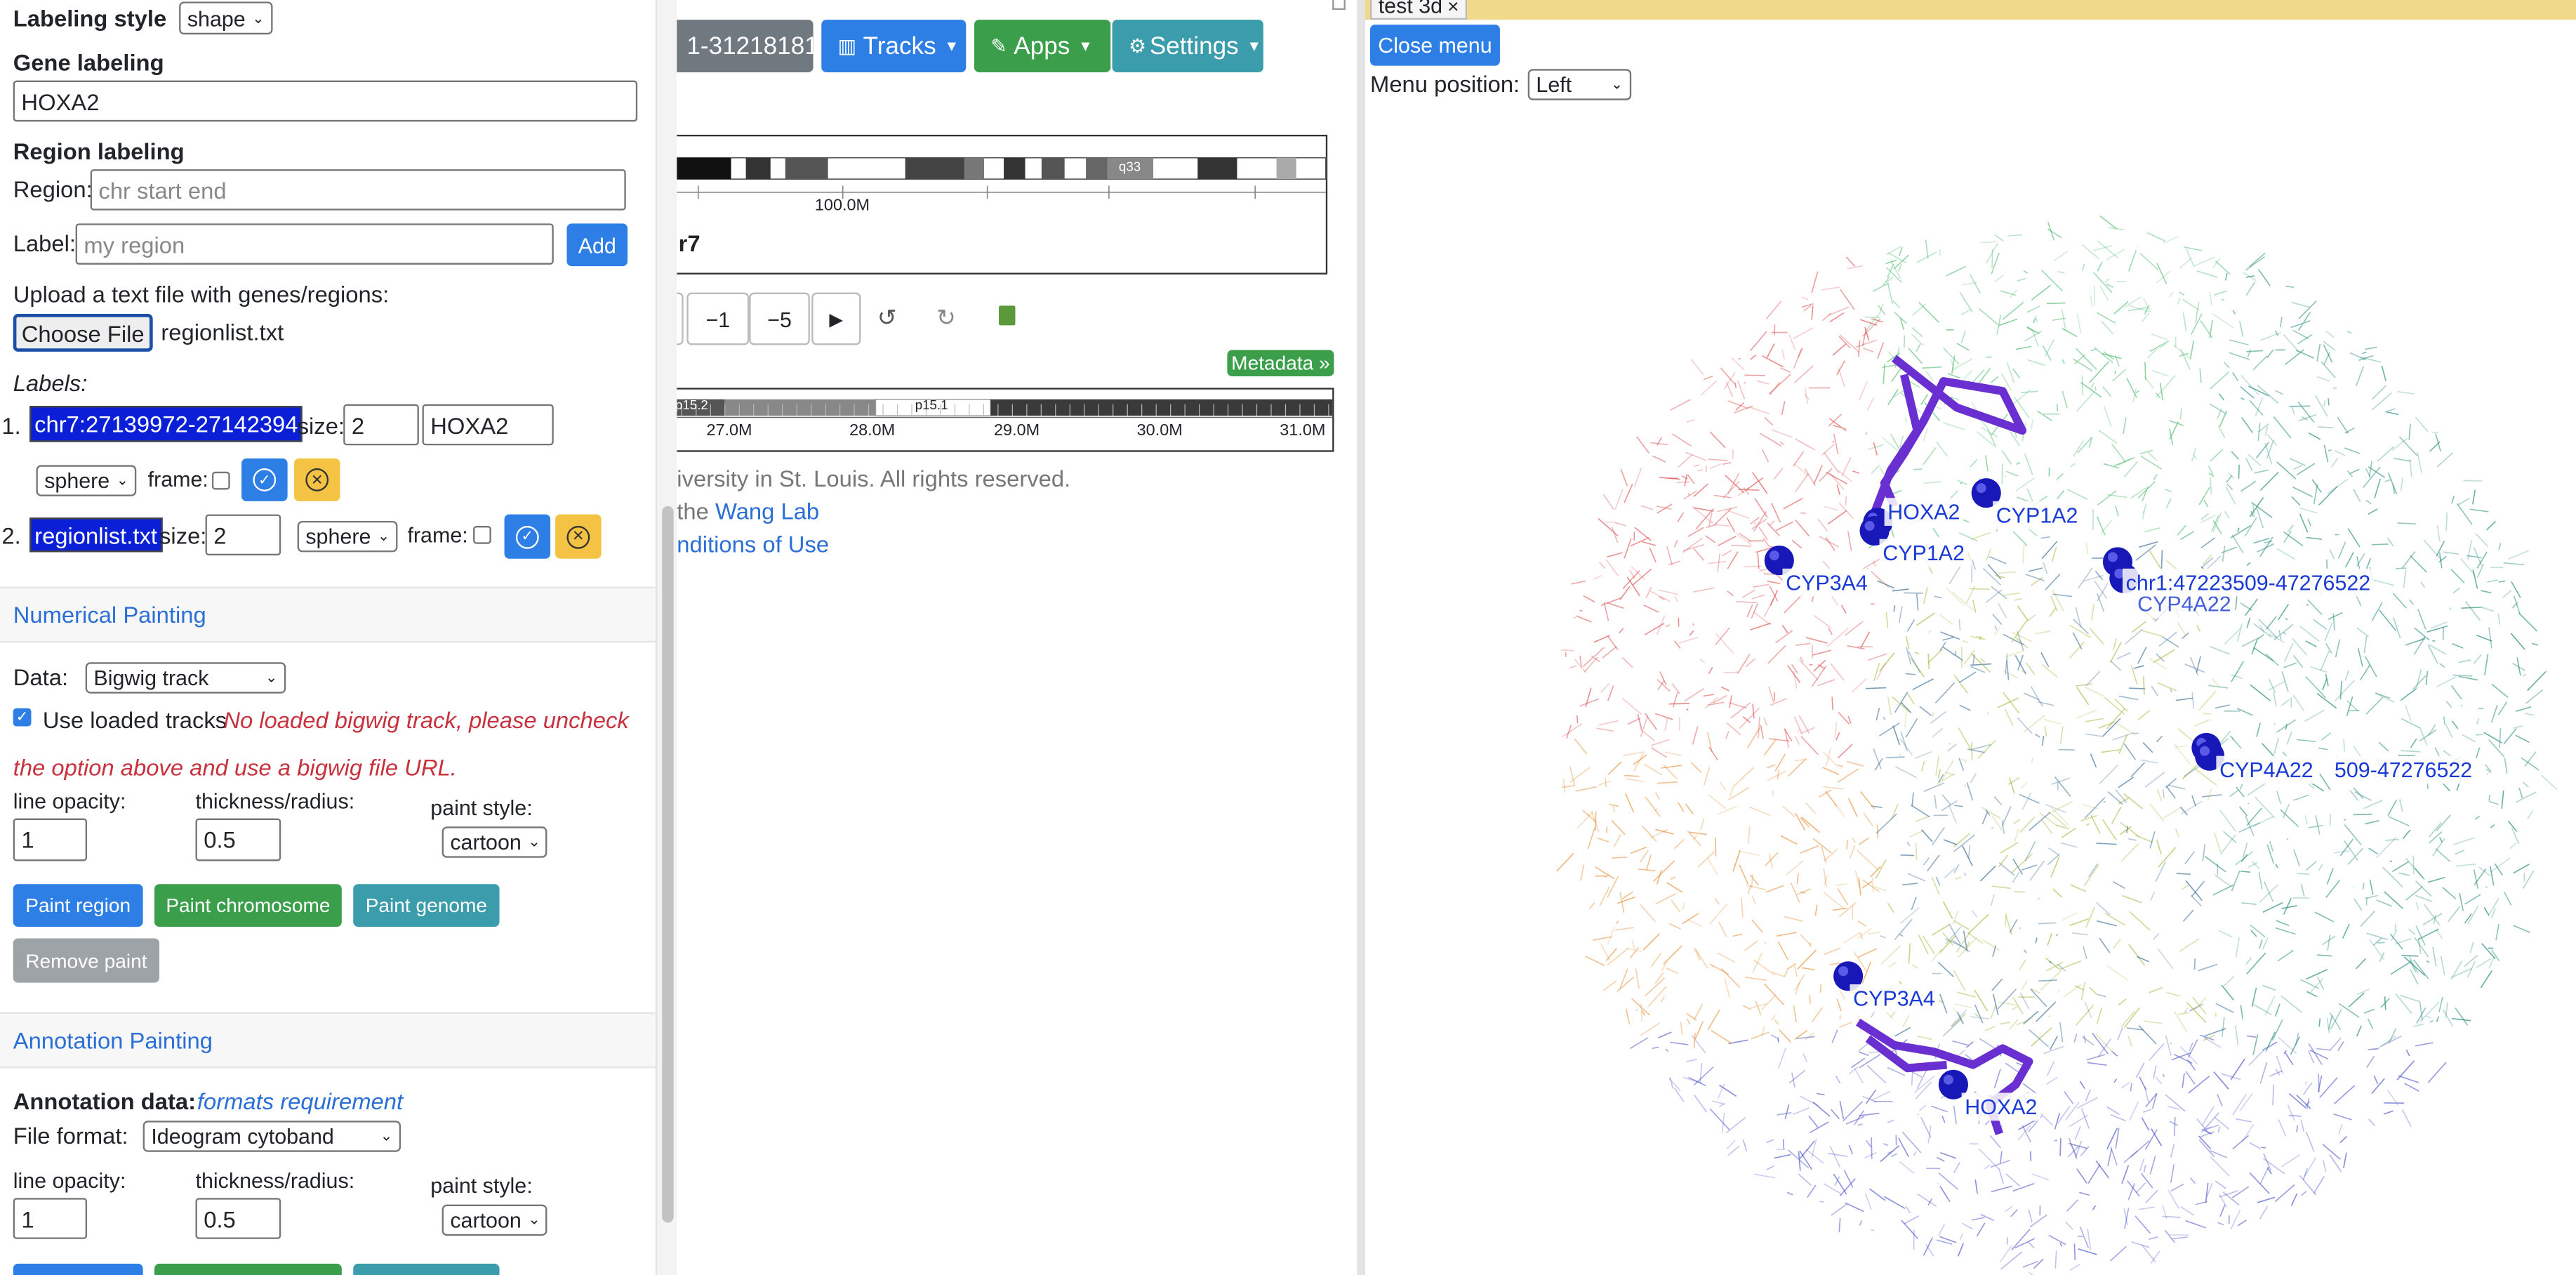  What do you see at coordinates (747, 46) in the screenshot?
I see `locus-display: 1-31218181` at bounding box center [747, 46].